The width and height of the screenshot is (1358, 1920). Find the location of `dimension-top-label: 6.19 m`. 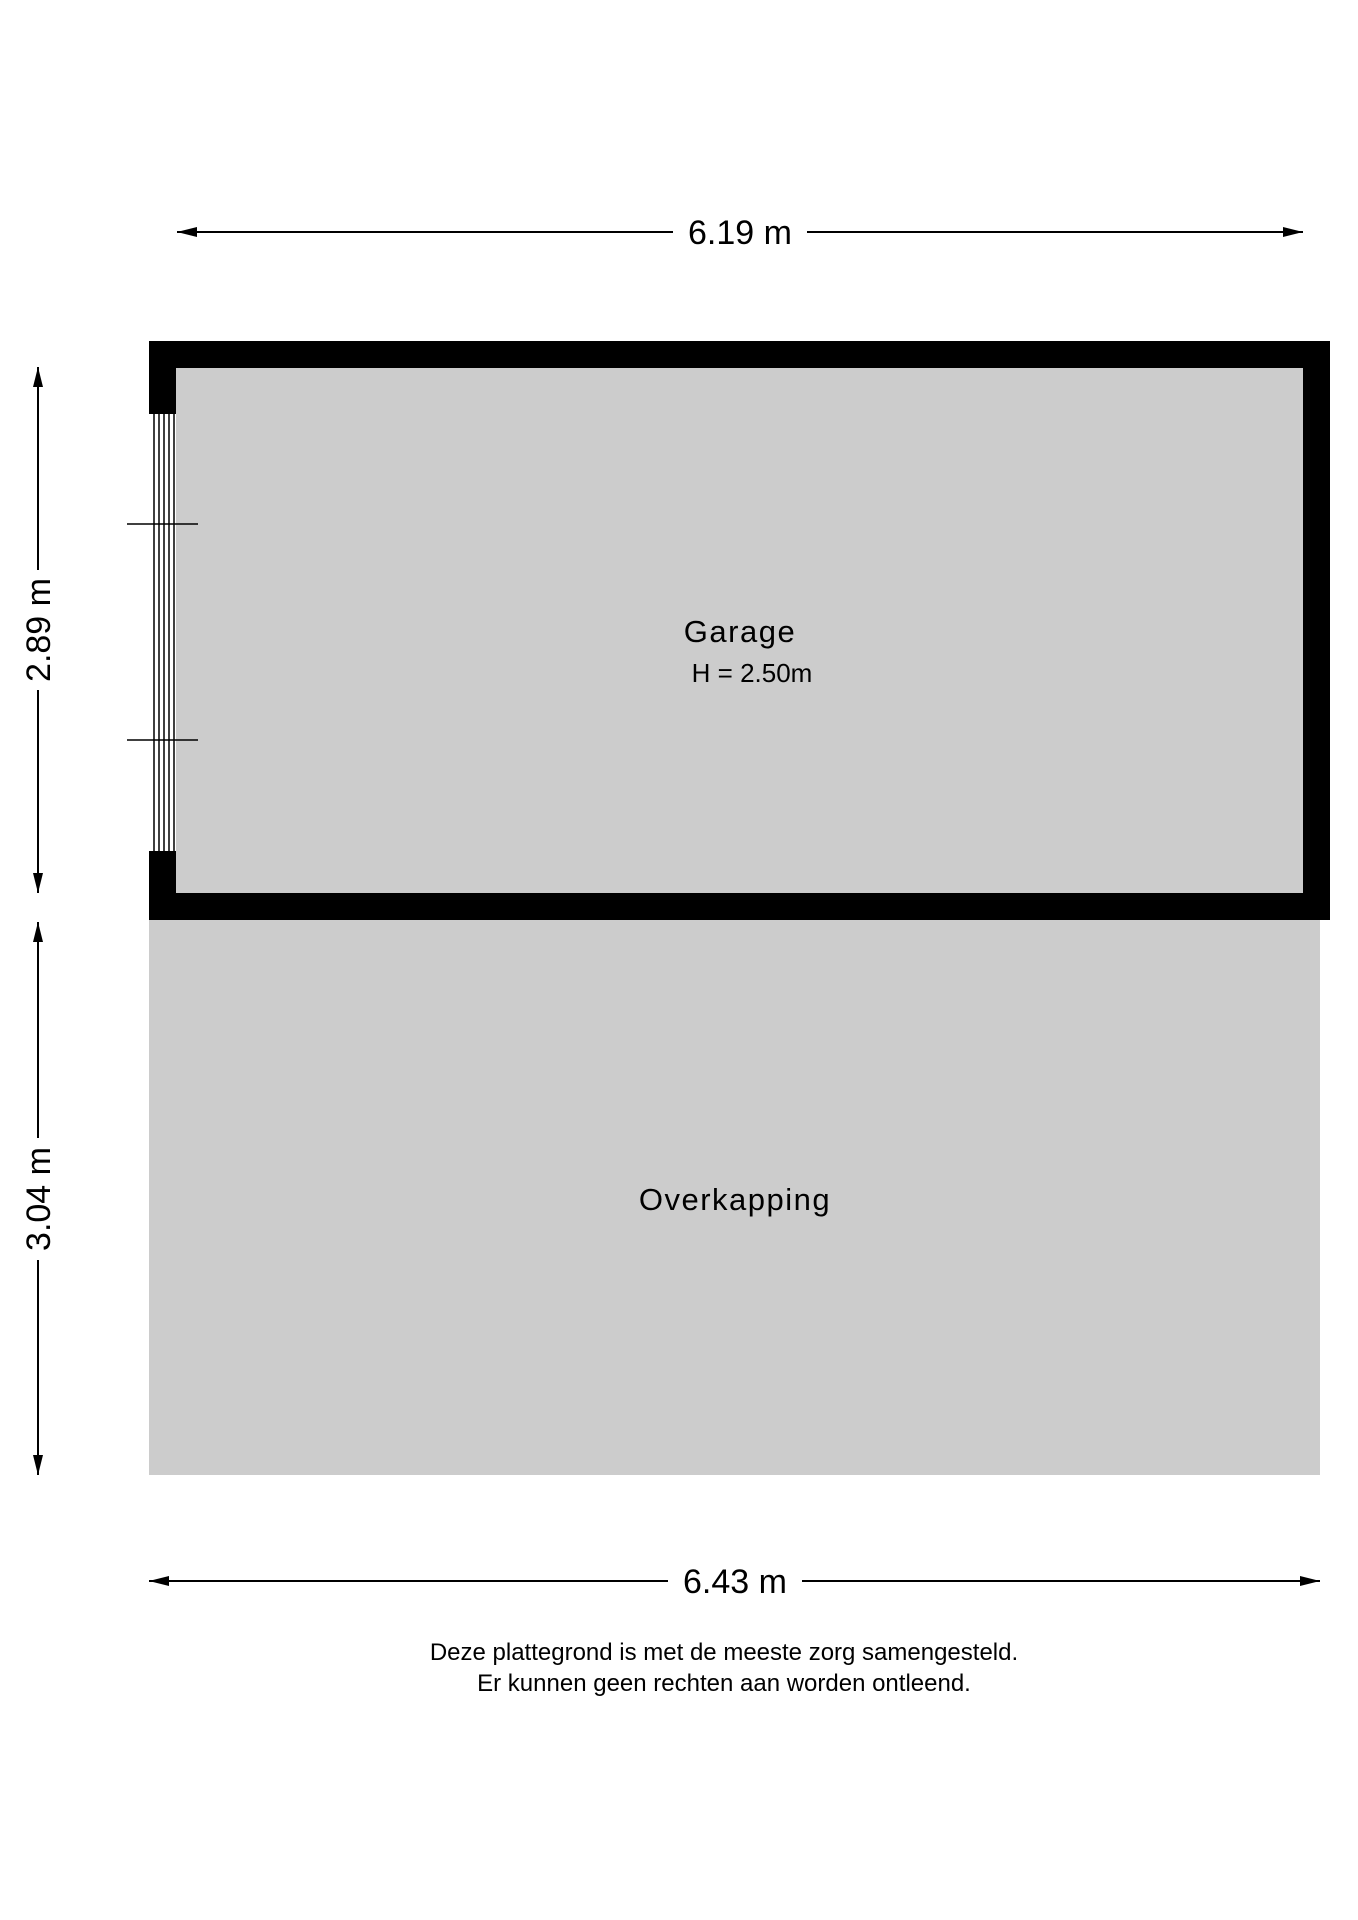

dimension-top-label: 6.19 m is located at coordinates (740, 233).